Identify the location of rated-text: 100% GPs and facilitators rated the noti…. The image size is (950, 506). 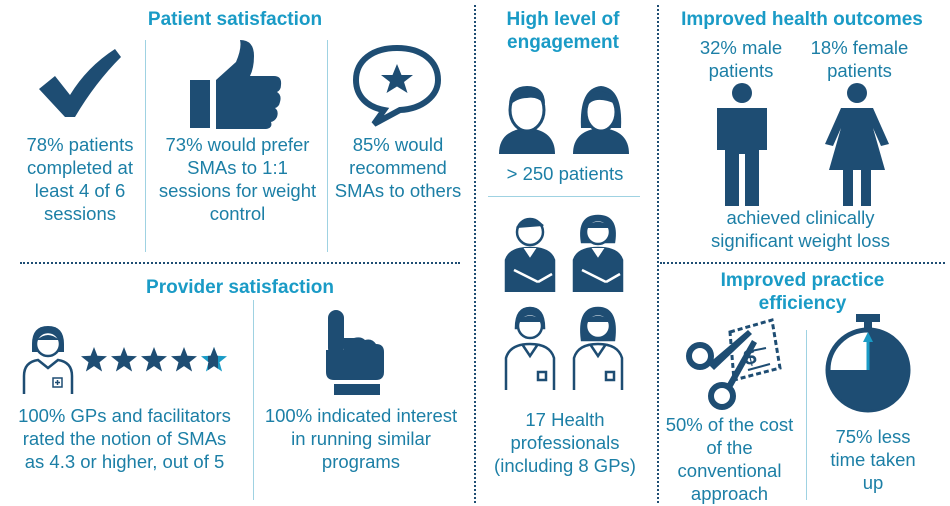
(124, 438).